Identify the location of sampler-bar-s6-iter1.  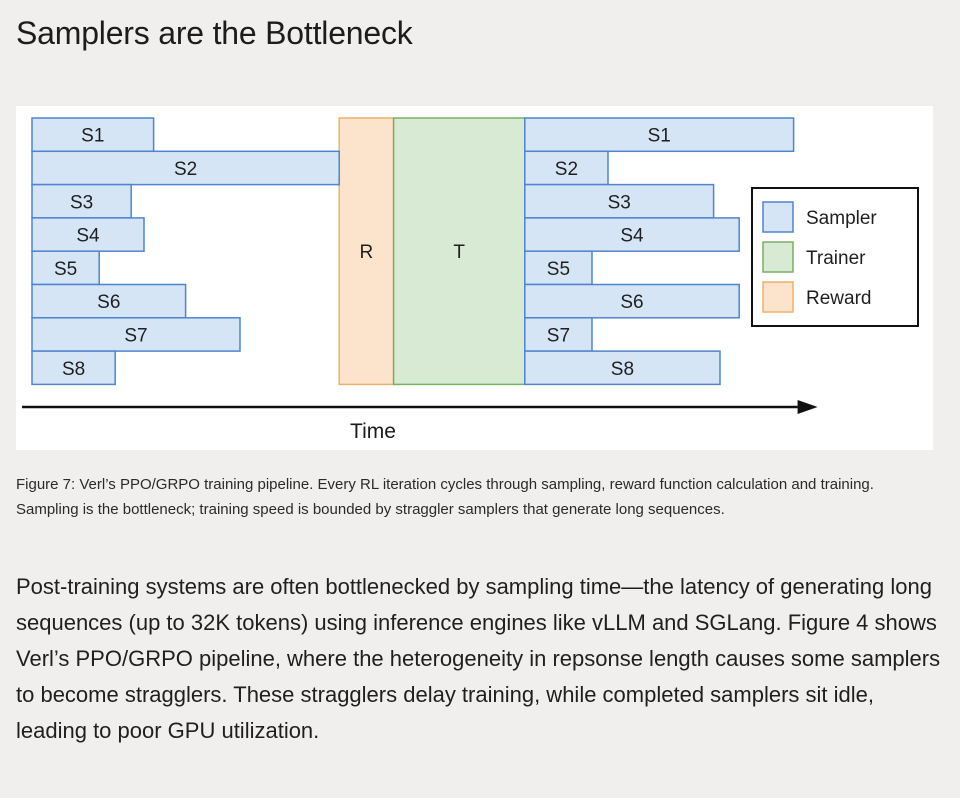
(109, 301).